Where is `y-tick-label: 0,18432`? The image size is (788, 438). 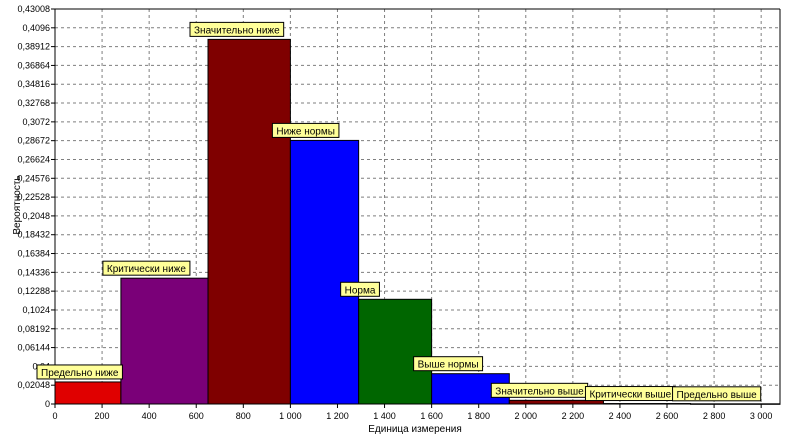
y-tick-label: 0,18432 is located at coordinates (33, 235).